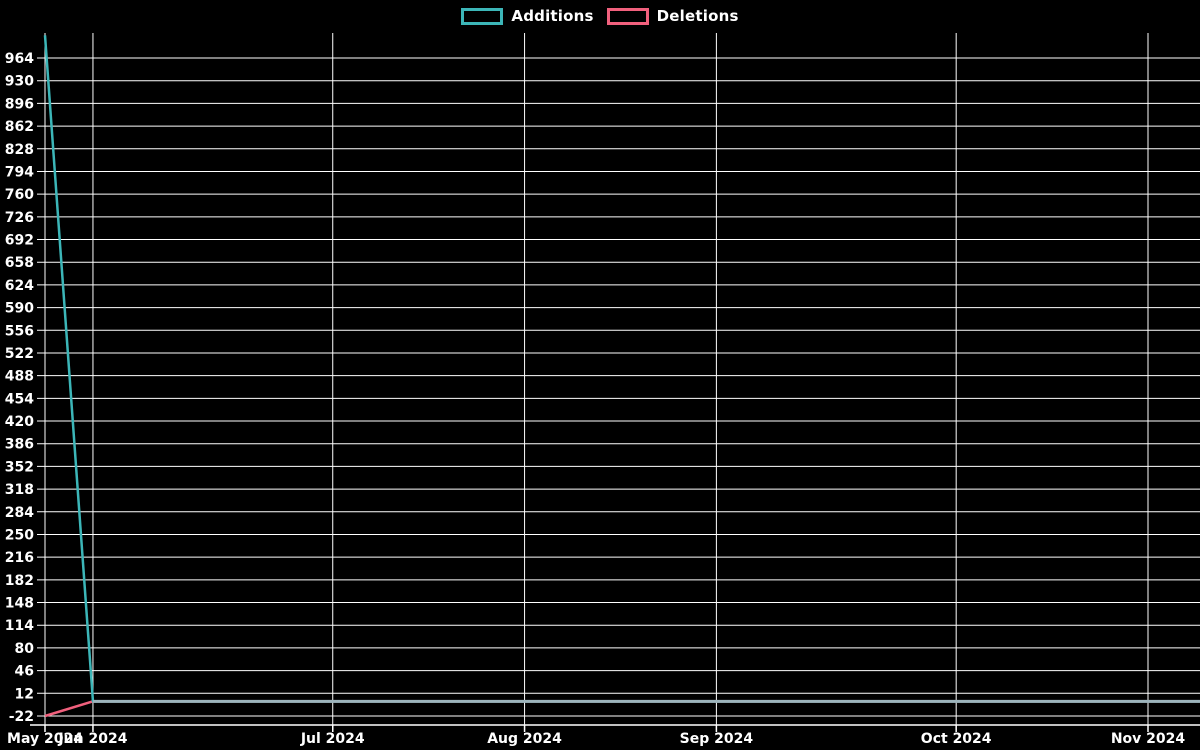 The width and height of the screenshot is (1200, 750). Describe the element at coordinates (19, 218) in the screenshot. I see `y-tick-label: 726` at that location.